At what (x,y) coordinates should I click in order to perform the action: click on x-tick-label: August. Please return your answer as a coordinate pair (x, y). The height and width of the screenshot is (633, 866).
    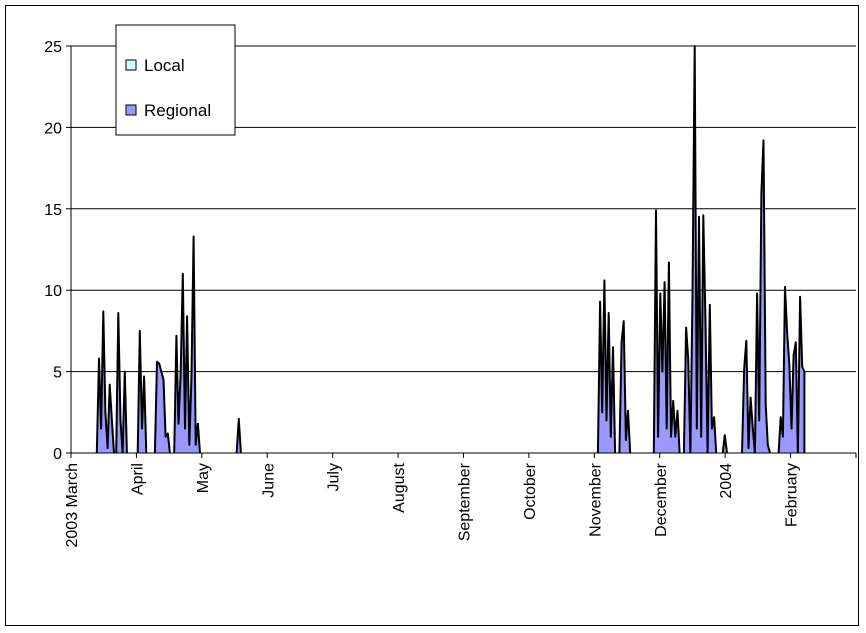
    Looking at the image, I should click on (399, 487).